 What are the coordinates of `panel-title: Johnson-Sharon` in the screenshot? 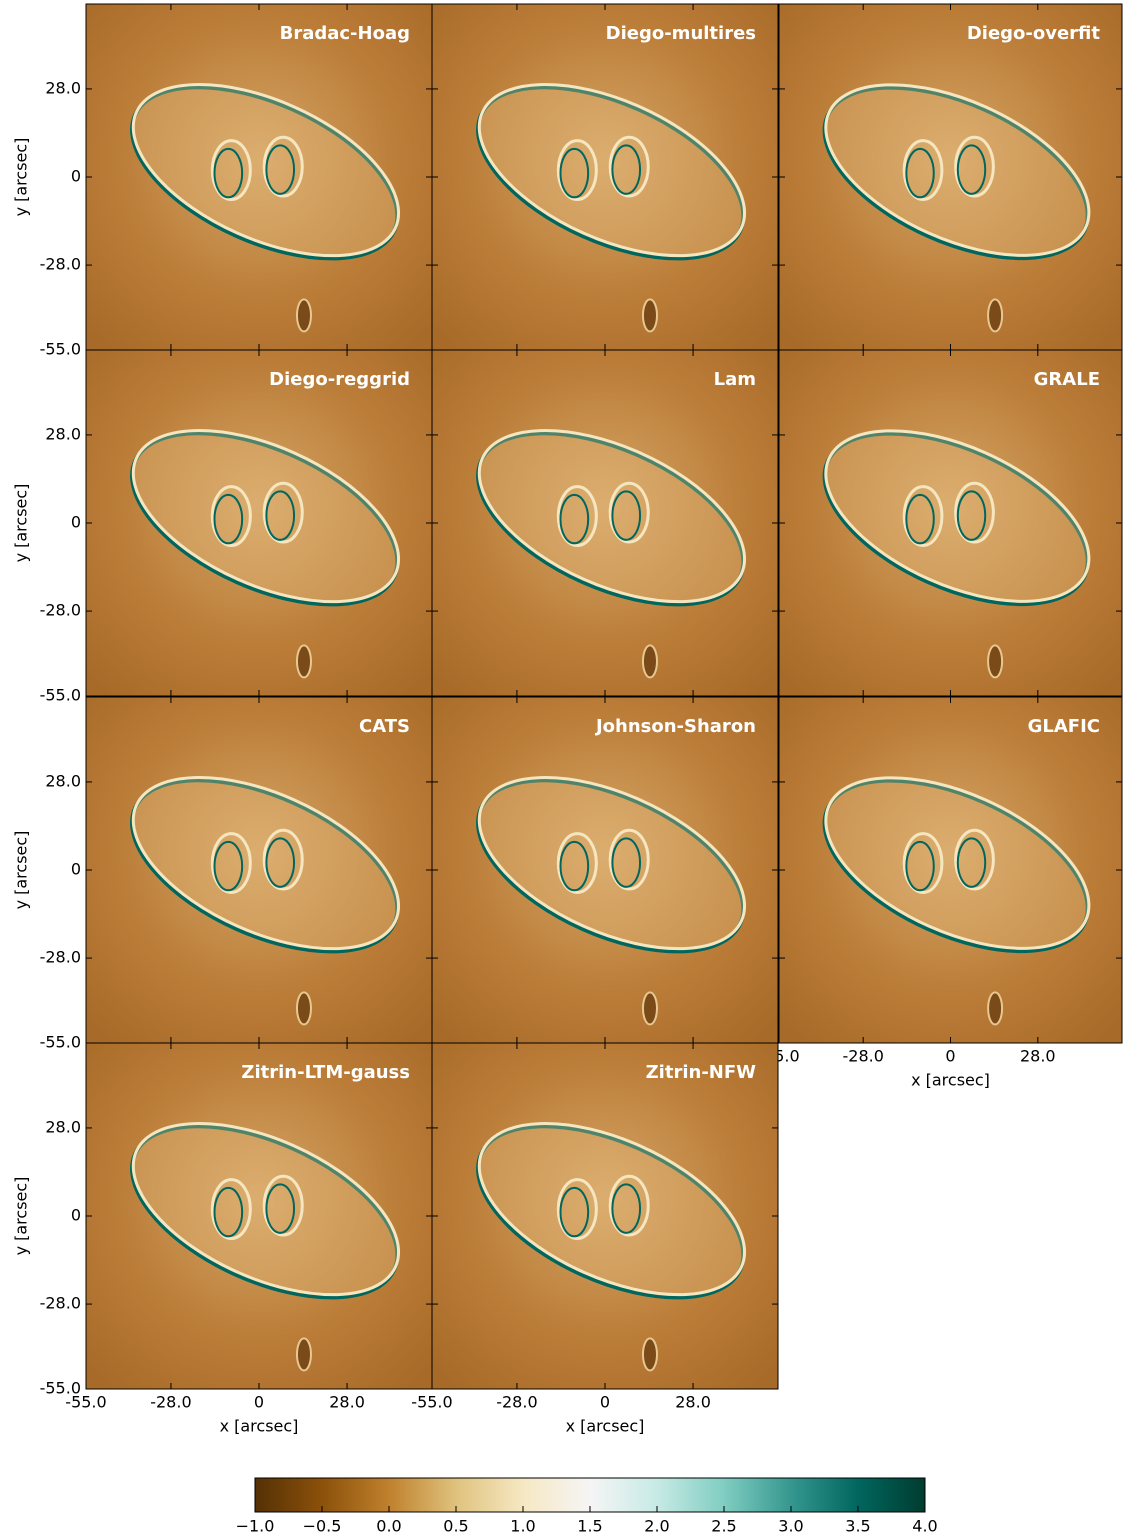 It's located at (675, 726).